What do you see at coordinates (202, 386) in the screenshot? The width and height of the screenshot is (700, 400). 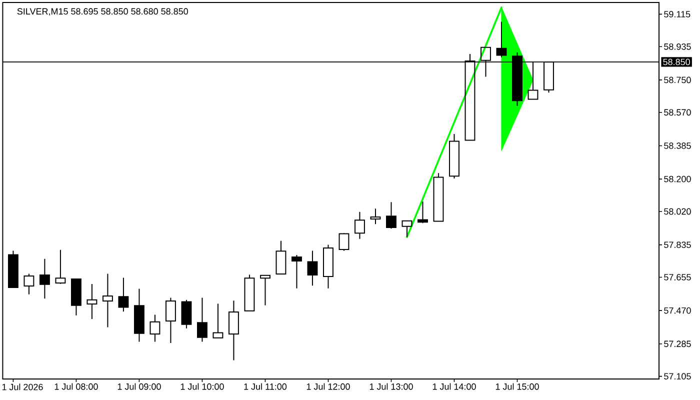 I see `x-tick-label: 1 Jul 10:00` at bounding box center [202, 386].